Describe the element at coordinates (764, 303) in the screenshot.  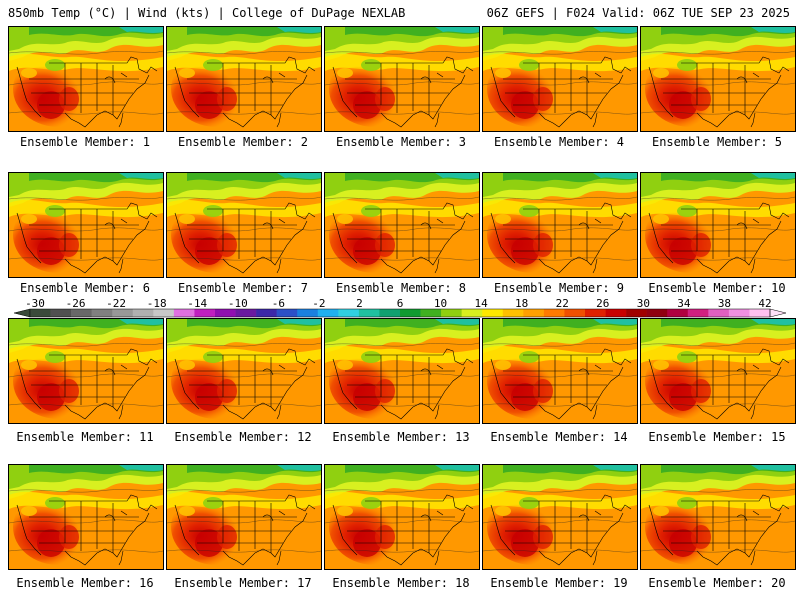
I see `colorbar-tick-label: 42` at that location.